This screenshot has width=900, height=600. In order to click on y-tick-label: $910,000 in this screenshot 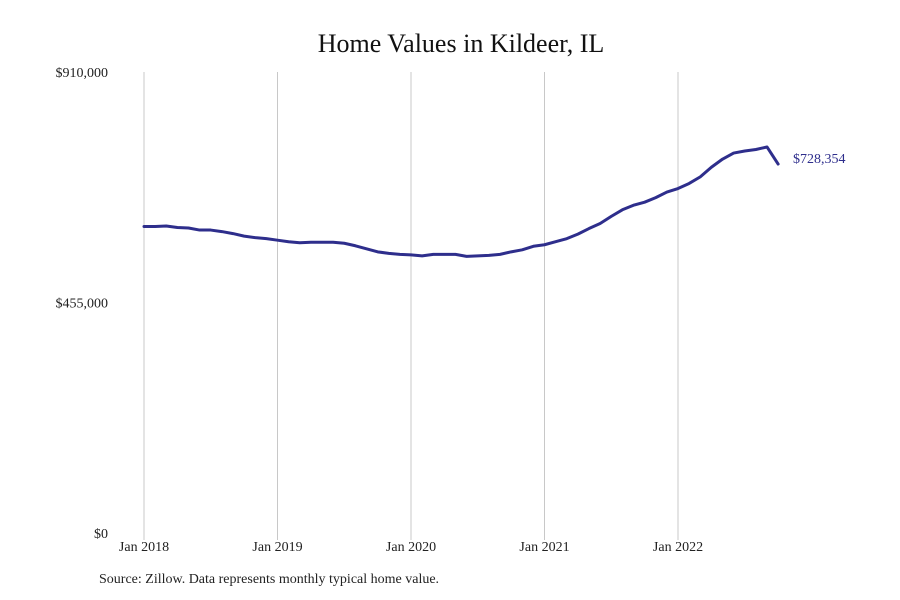, I will do `click(82, 73)`.